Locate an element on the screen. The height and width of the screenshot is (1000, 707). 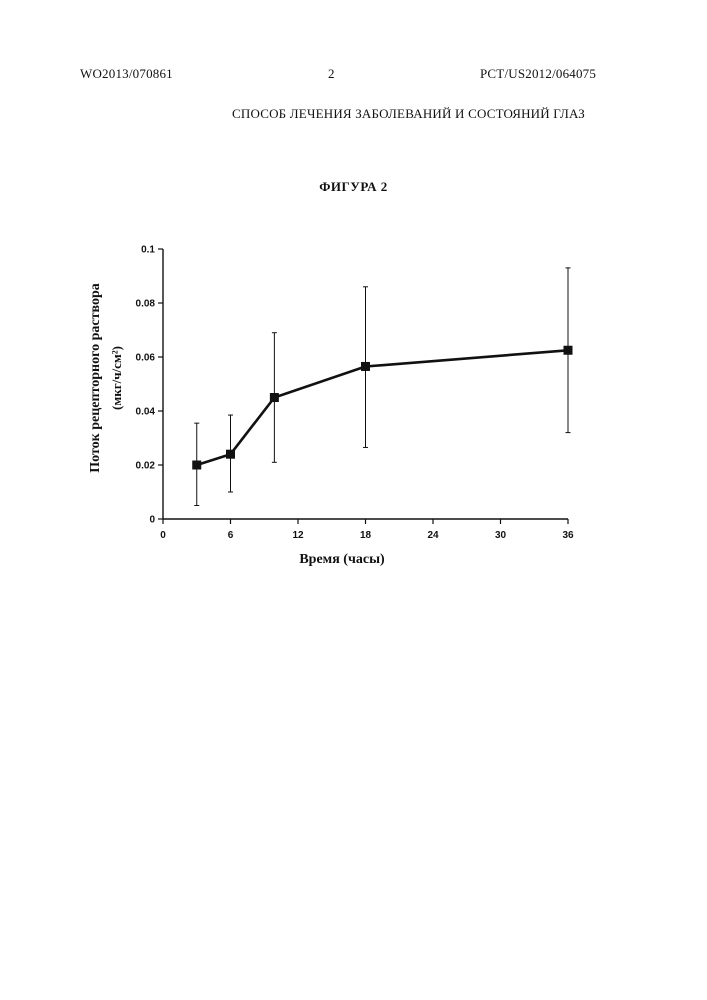
x-tick-label: 0 is located at coordinates (163, 535).